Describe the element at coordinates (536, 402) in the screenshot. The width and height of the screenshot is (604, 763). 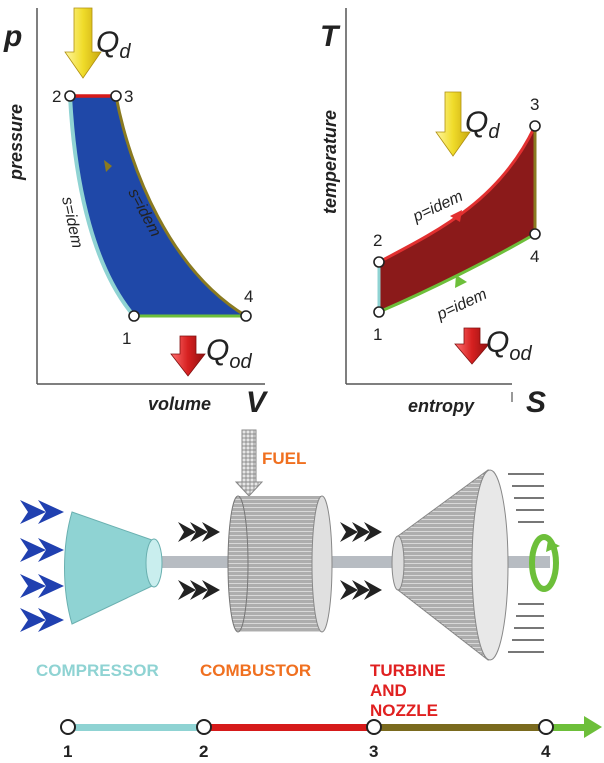
I see `ts-x-axis-letter: S` at that location.